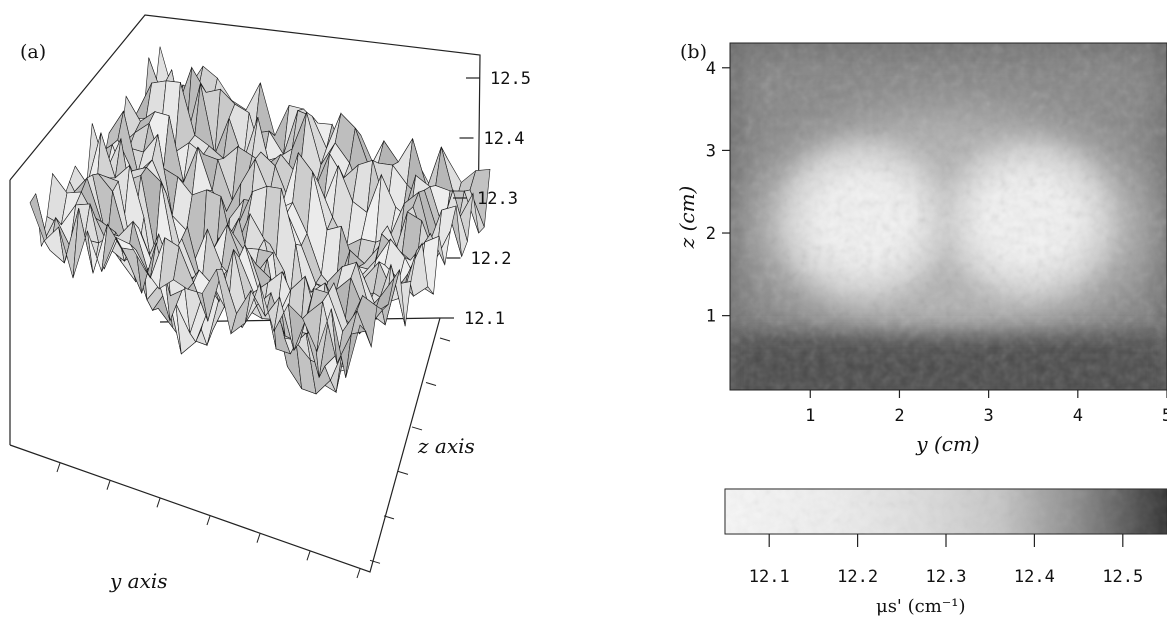  Describe the element at coordinates (946, 577) in the screenshot. I see `colorbar-tick-label: 12.3` at that location.